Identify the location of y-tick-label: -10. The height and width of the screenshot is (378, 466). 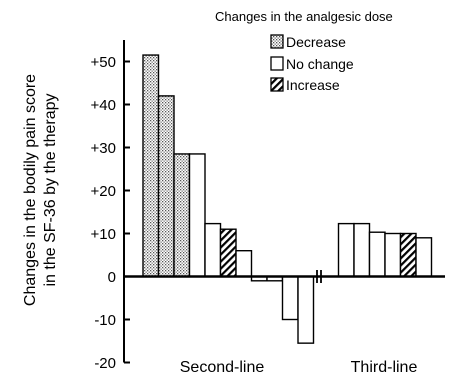
(105, 320).